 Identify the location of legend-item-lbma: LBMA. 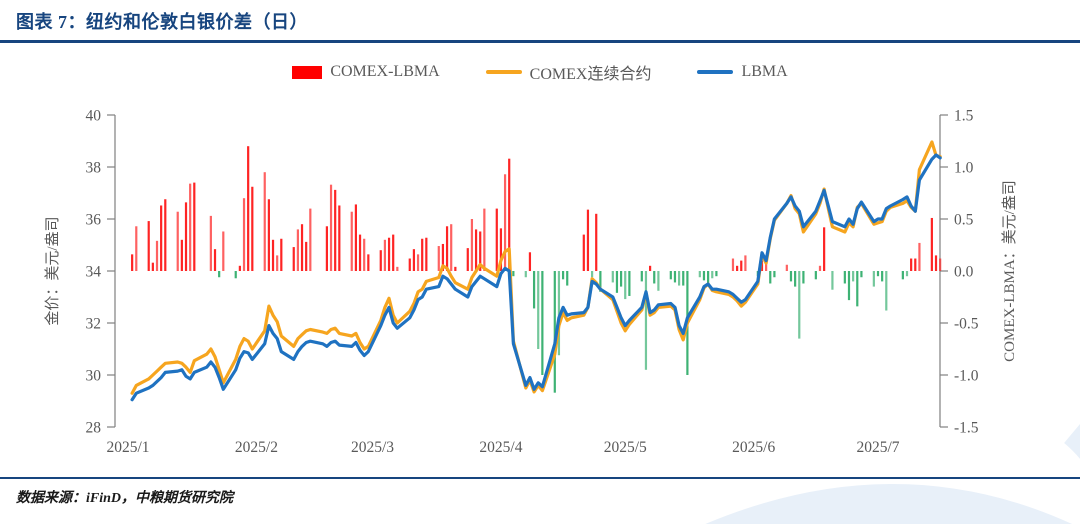
(742, 72).